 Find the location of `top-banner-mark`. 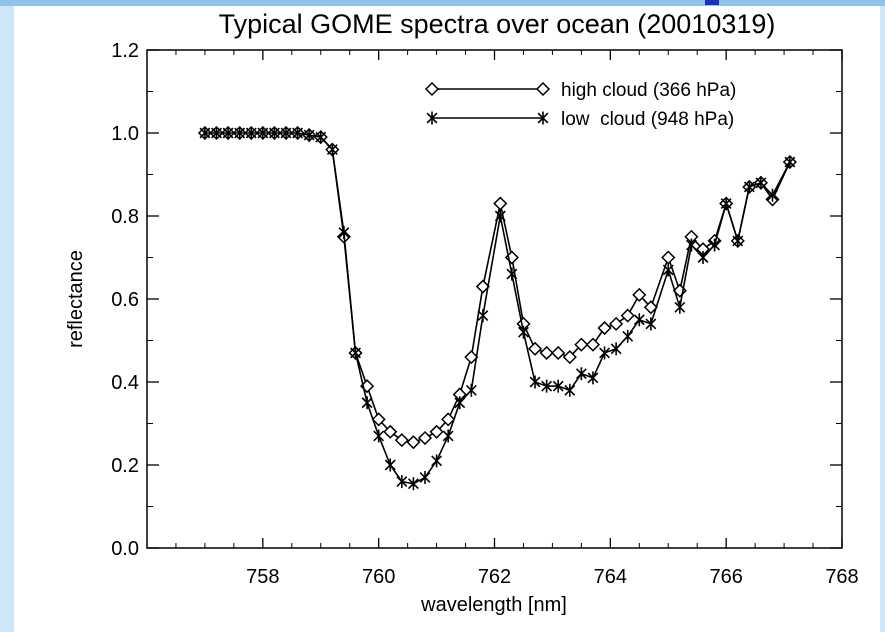

top-banner-mark is located at coordinates (712, 2).